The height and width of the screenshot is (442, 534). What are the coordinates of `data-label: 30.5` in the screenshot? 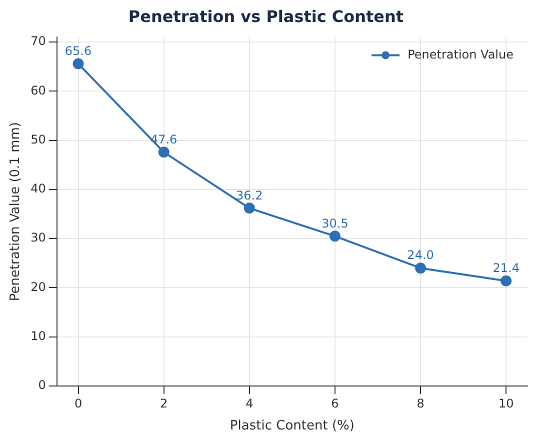 It's located at (335, 223).